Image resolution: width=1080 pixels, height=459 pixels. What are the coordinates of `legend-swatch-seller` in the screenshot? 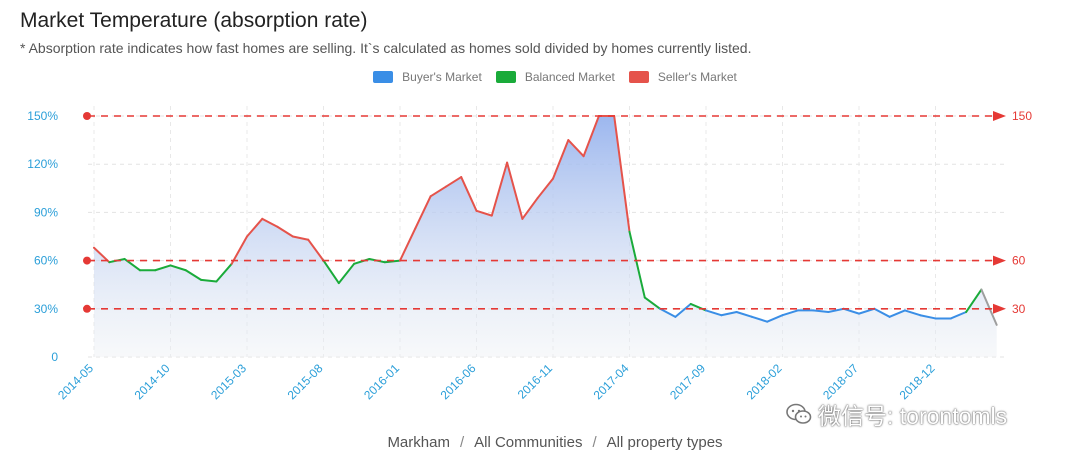 It's located at (638, 77).